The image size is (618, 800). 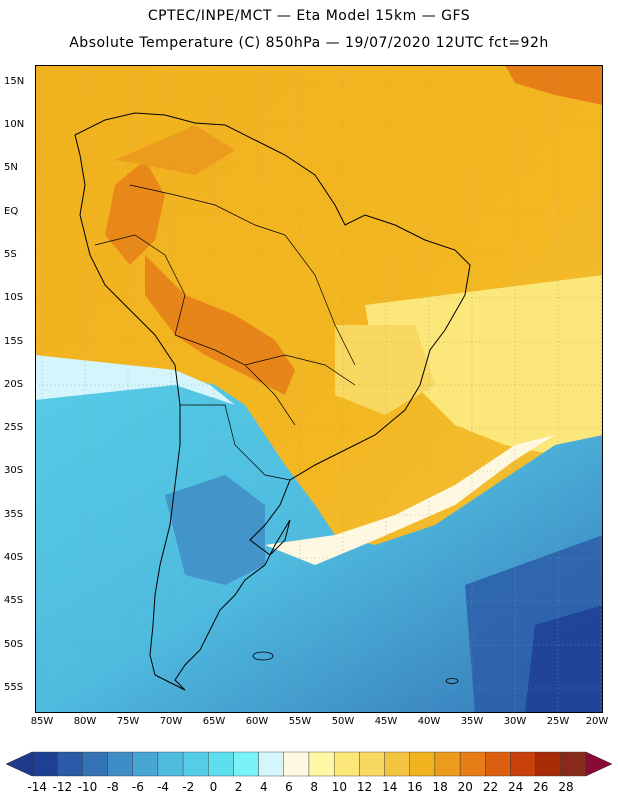 What do you see at coordinates (85, 721) in the screenshot?
I see `lon-label-80w: 80W` at bounding box center [85, 721].